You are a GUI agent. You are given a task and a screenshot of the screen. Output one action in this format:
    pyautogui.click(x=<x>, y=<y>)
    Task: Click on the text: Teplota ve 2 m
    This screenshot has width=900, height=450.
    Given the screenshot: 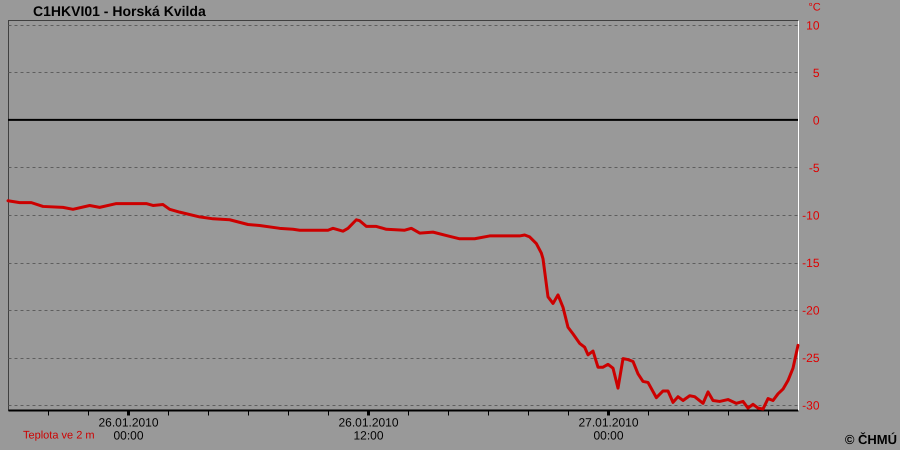 What is the action you would take?
    pyautogui.click(x=59, y=436)
    